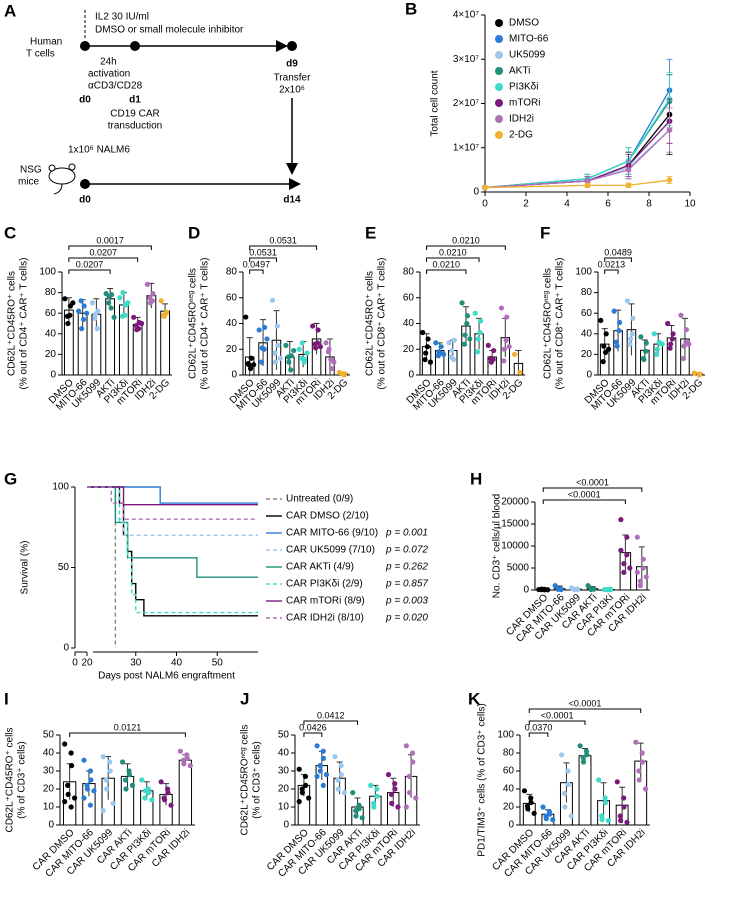  I want to click on x-tick-label: 8, so click(649, 204).